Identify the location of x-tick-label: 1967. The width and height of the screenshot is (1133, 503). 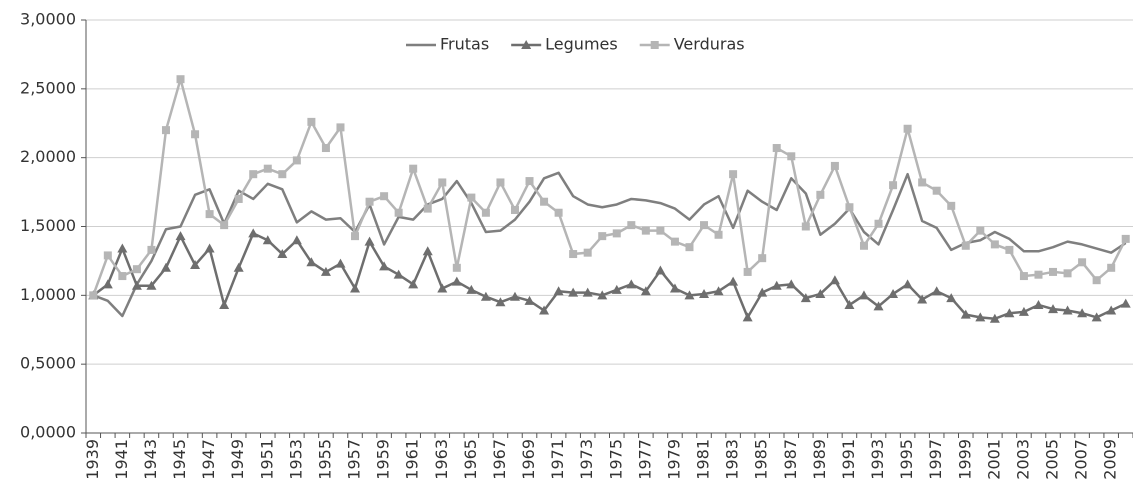
(499, 459).